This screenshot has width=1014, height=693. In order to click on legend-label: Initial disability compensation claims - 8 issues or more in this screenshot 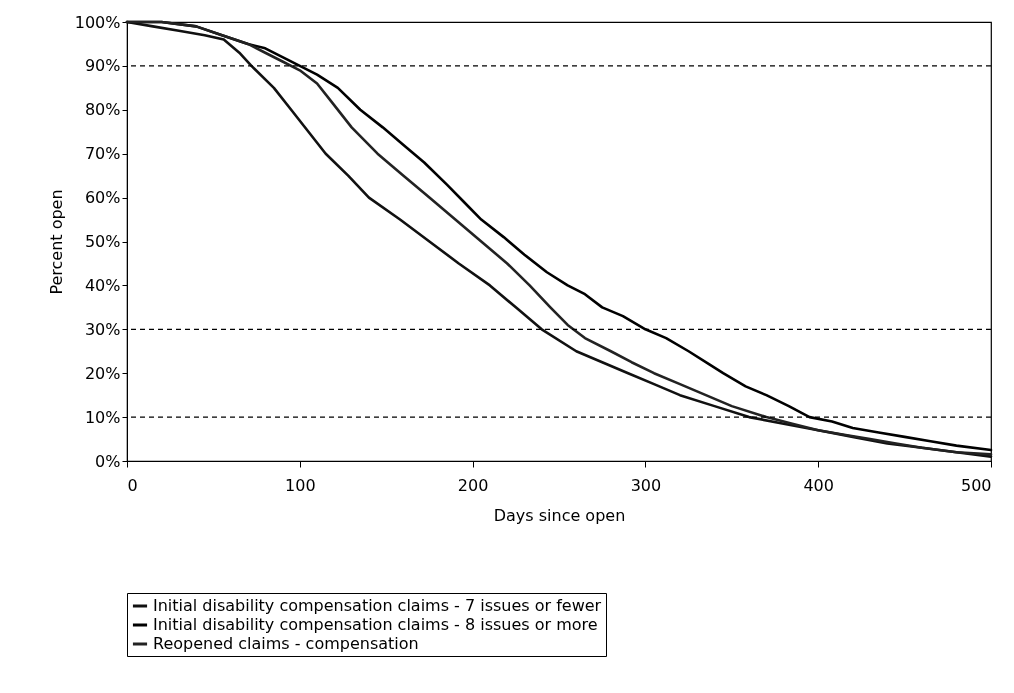, I will do `click(375, 624)`.